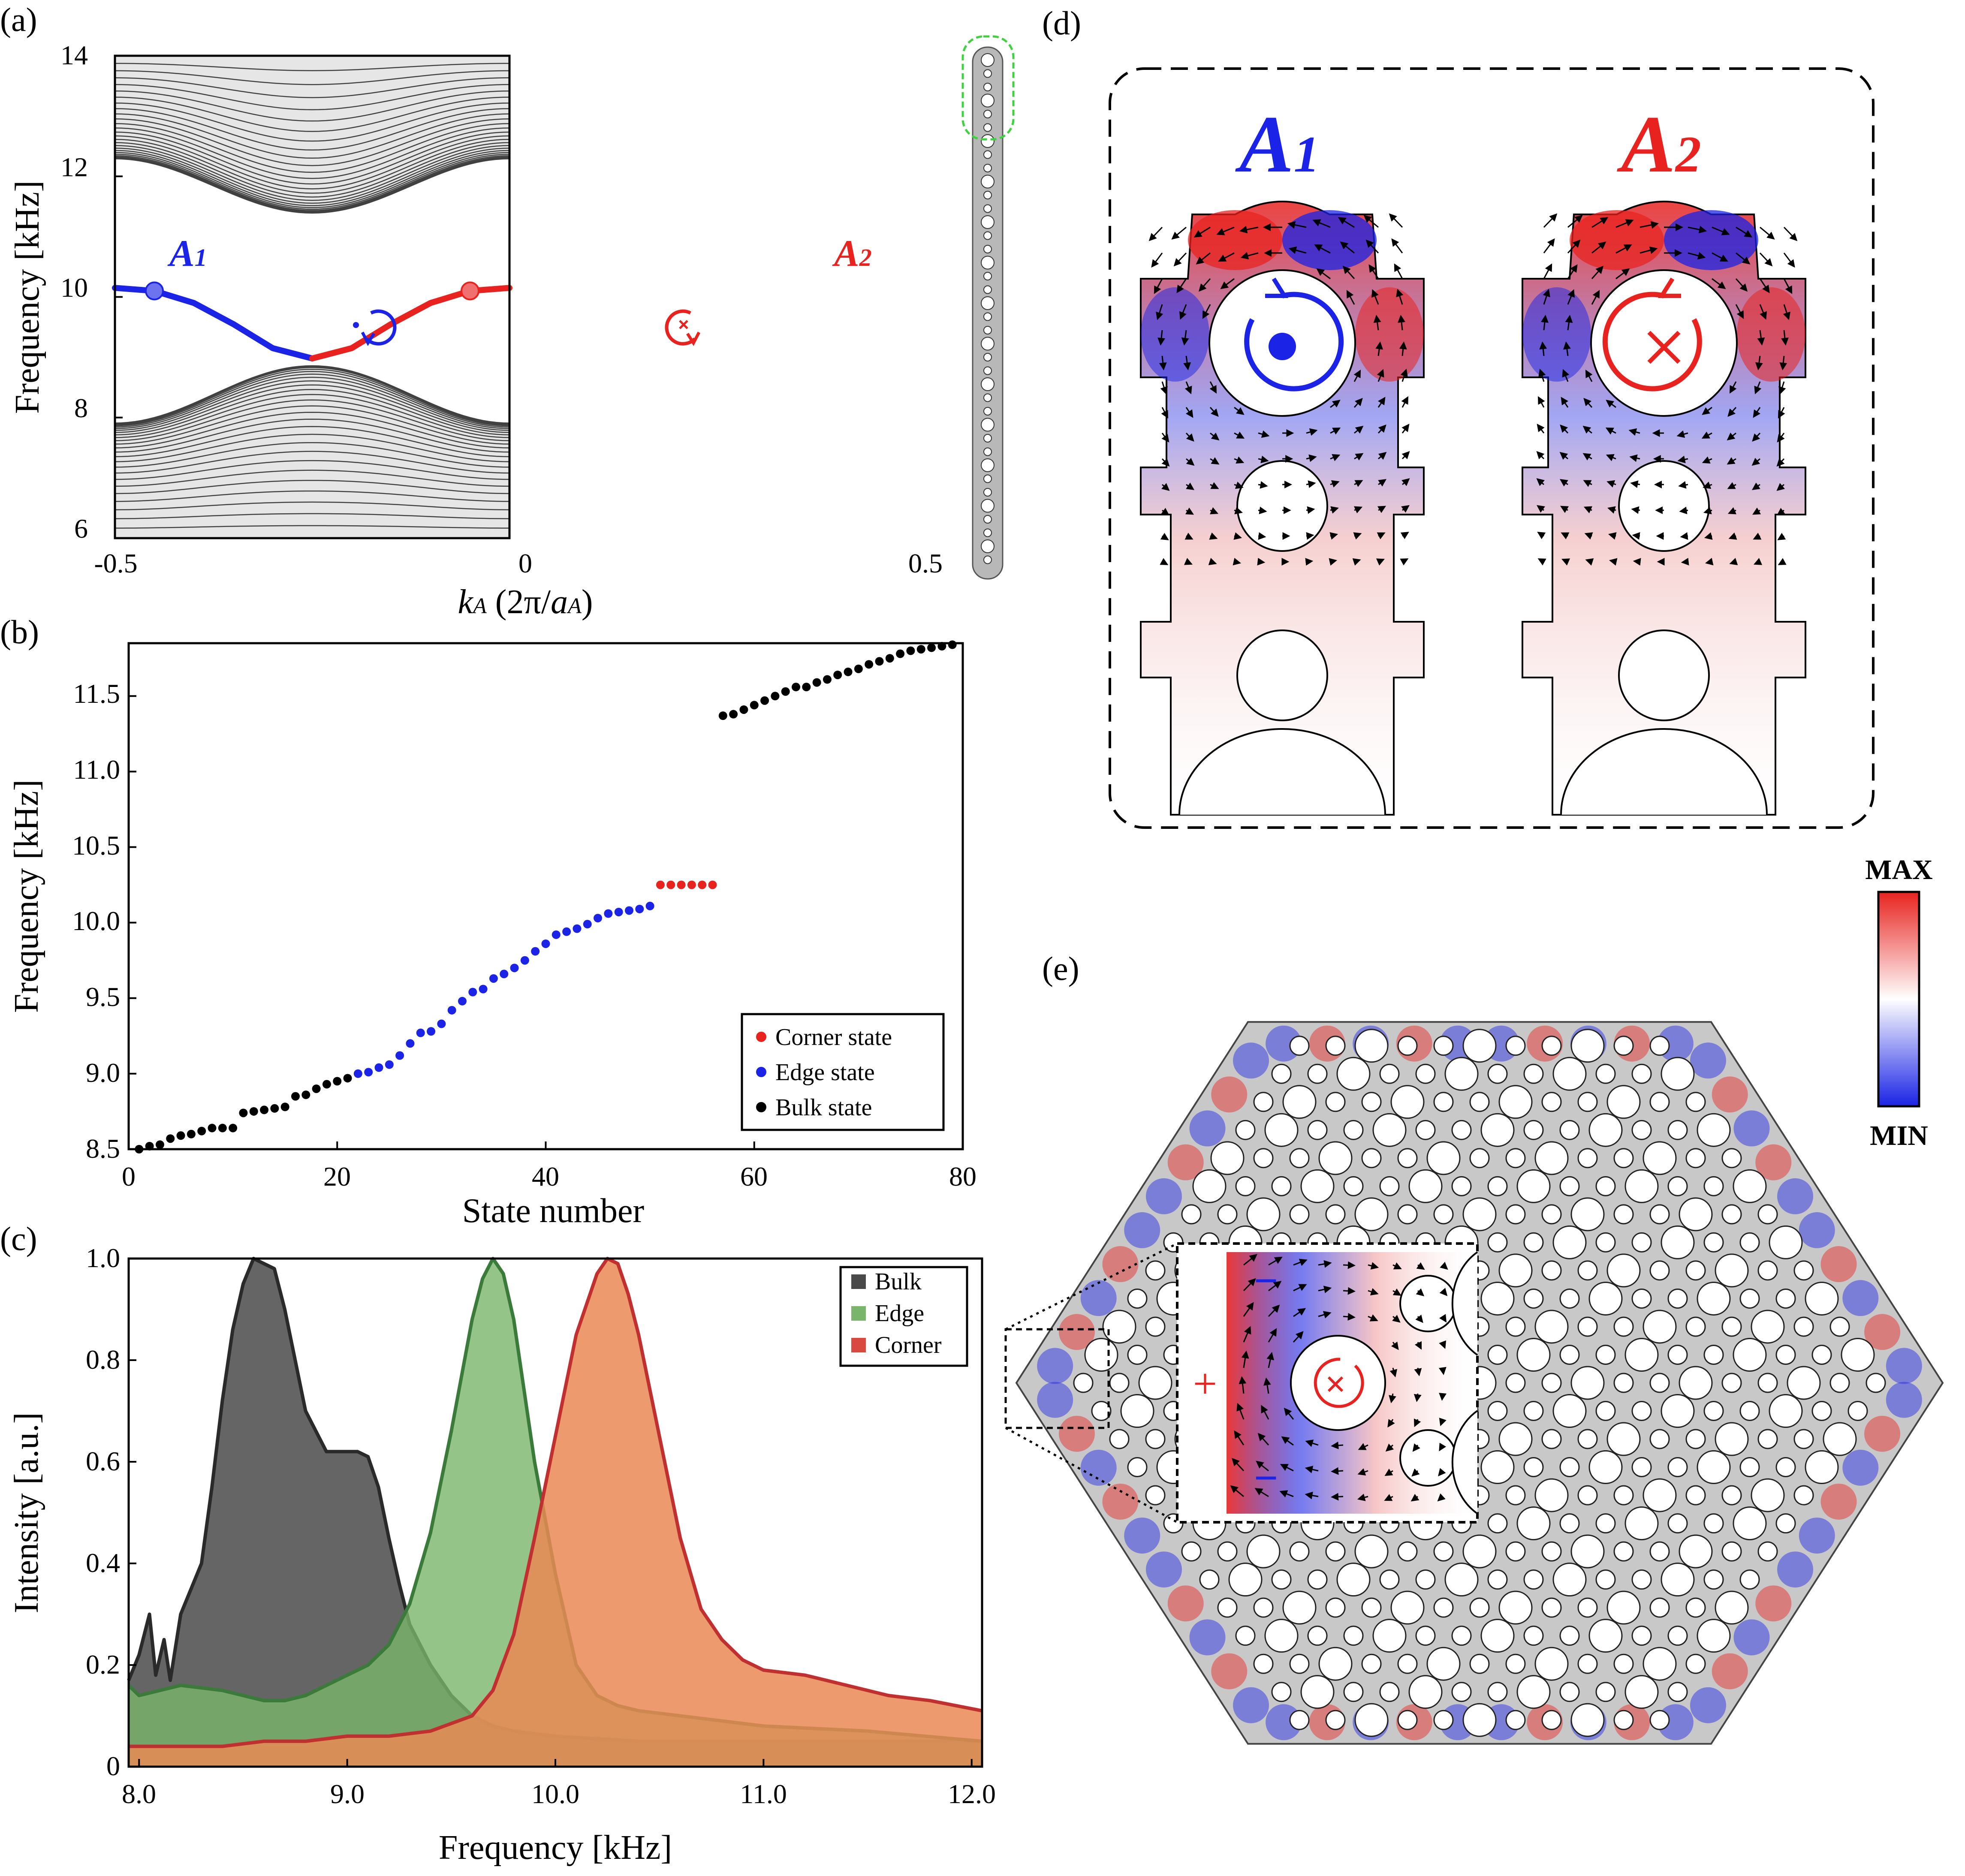 The width and height of the screenshot is (1965, 1876). What do you see at coordinates (337, 1176) in the screenshot?
I see `panel-b-xtick: 20` at bounding box center [337, 1176].